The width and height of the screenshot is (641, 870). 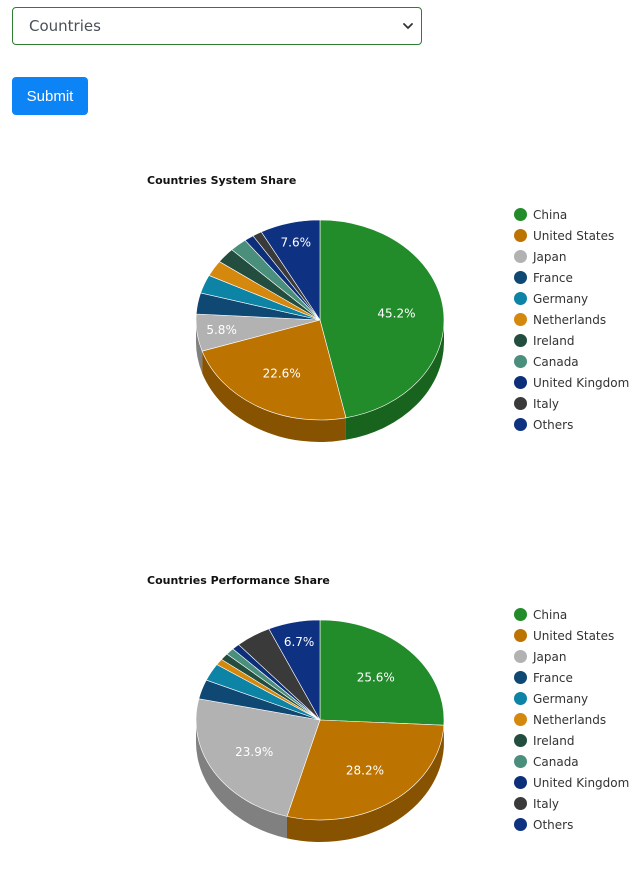 I want to click on pie-data-label: 5.8%, so click(x=221, y=330).